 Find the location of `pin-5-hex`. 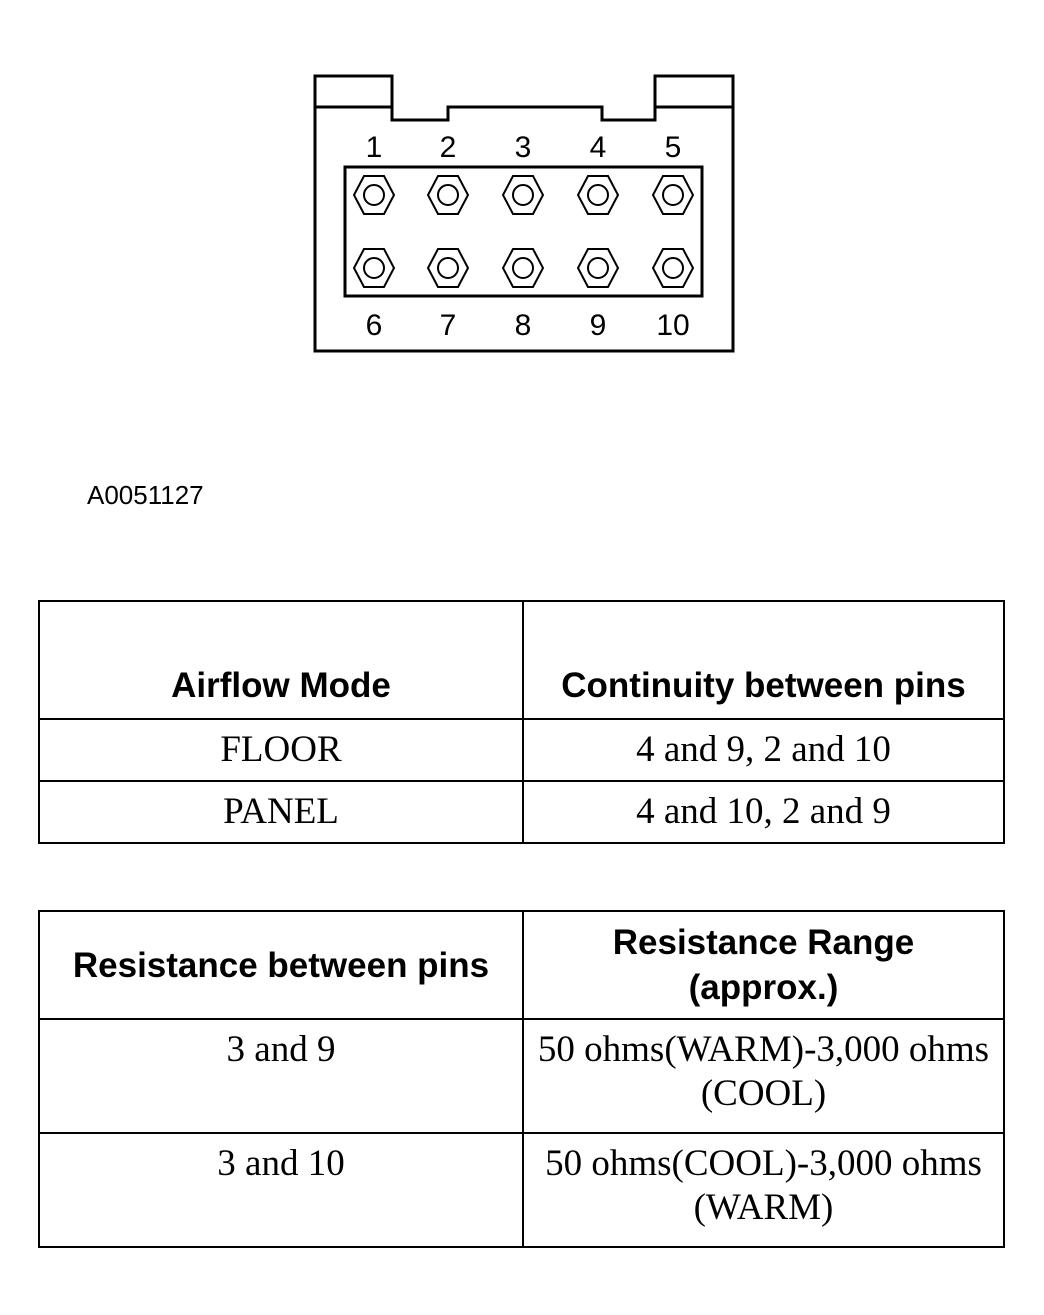

pin-5-hex is located at coordinates (673, 195).